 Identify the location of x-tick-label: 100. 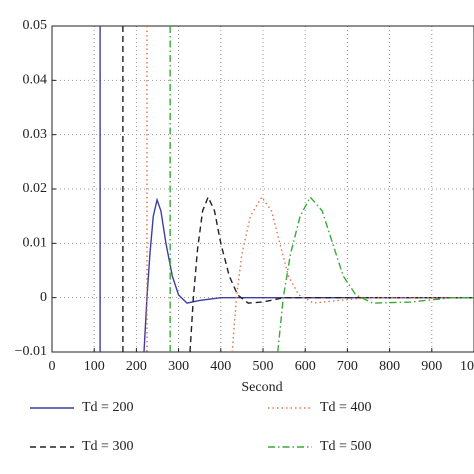
(94, 366).